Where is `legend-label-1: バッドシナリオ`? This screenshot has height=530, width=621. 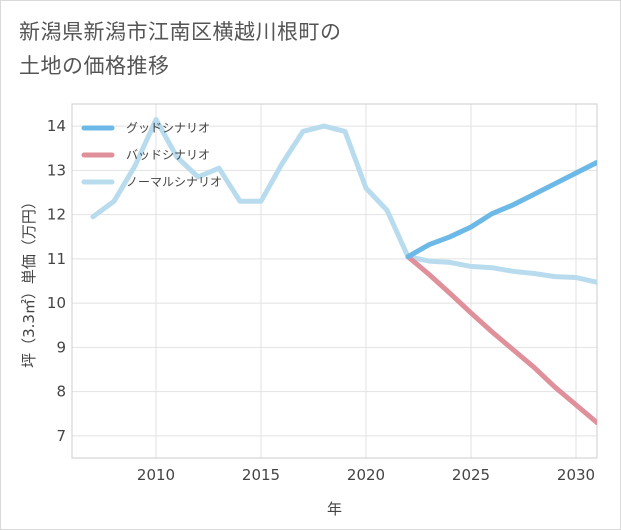 legend-label-1: バッドシナリオ is located at coordinates (168, 155).